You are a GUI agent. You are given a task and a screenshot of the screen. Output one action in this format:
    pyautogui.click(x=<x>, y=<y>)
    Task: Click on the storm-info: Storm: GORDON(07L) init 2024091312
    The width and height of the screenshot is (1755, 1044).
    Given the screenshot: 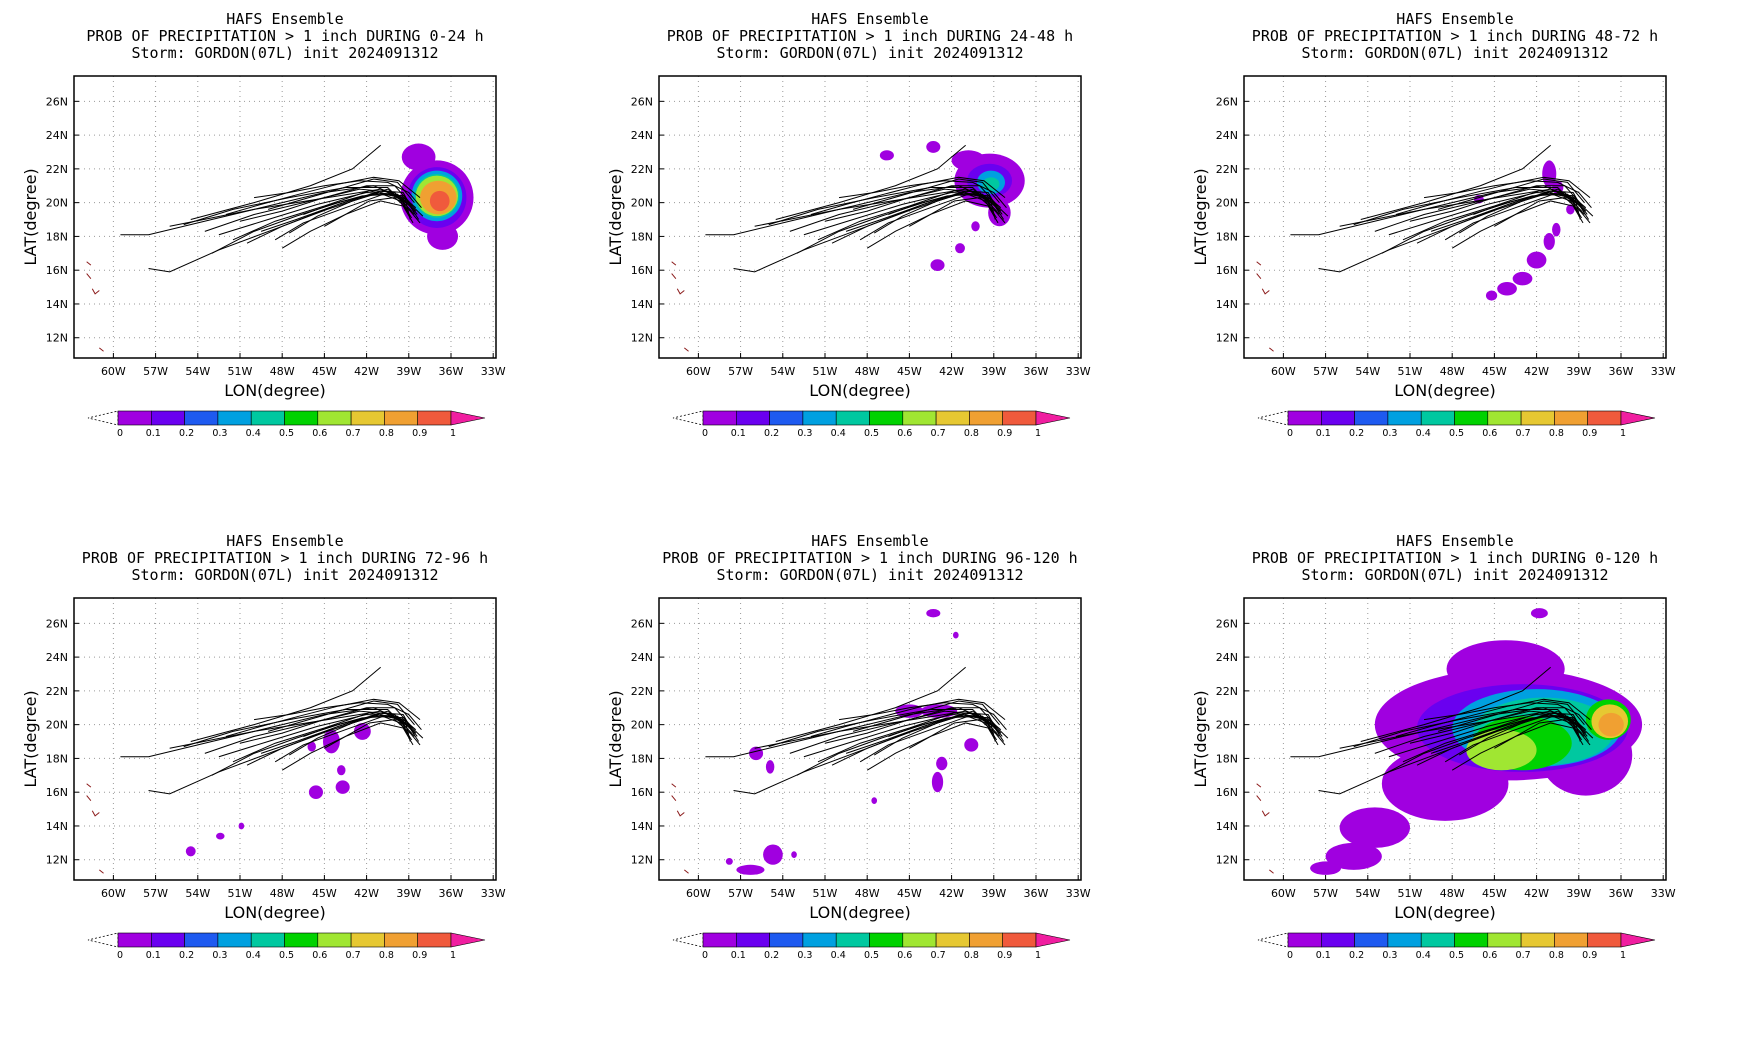 What is the action you would take?
    pyautogui.click(x=284, y=575)
    